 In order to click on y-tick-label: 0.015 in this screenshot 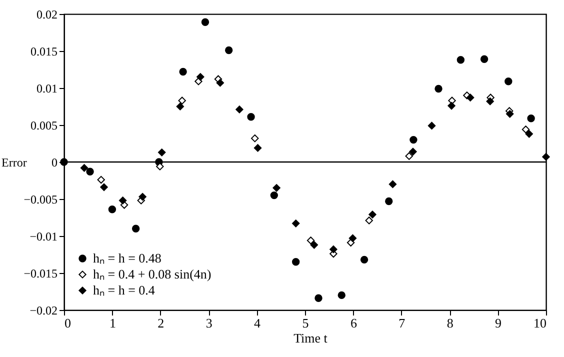, I will do `click(44, 51)`.